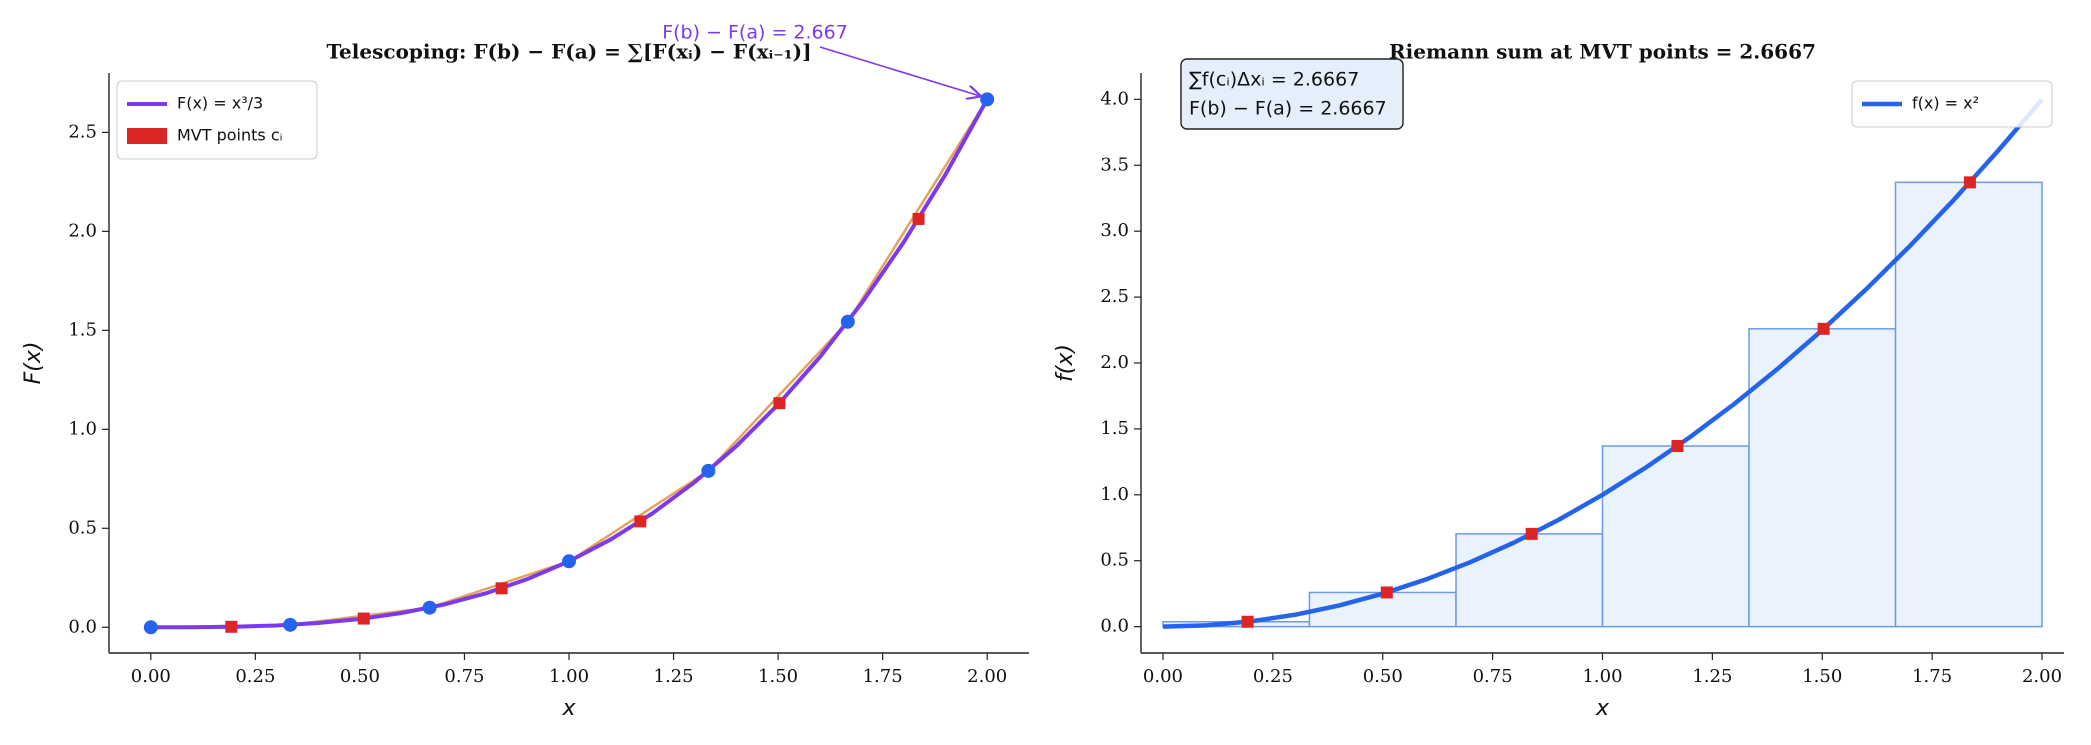  I want to click on legend: f(x) = x², so click(1952, 104).